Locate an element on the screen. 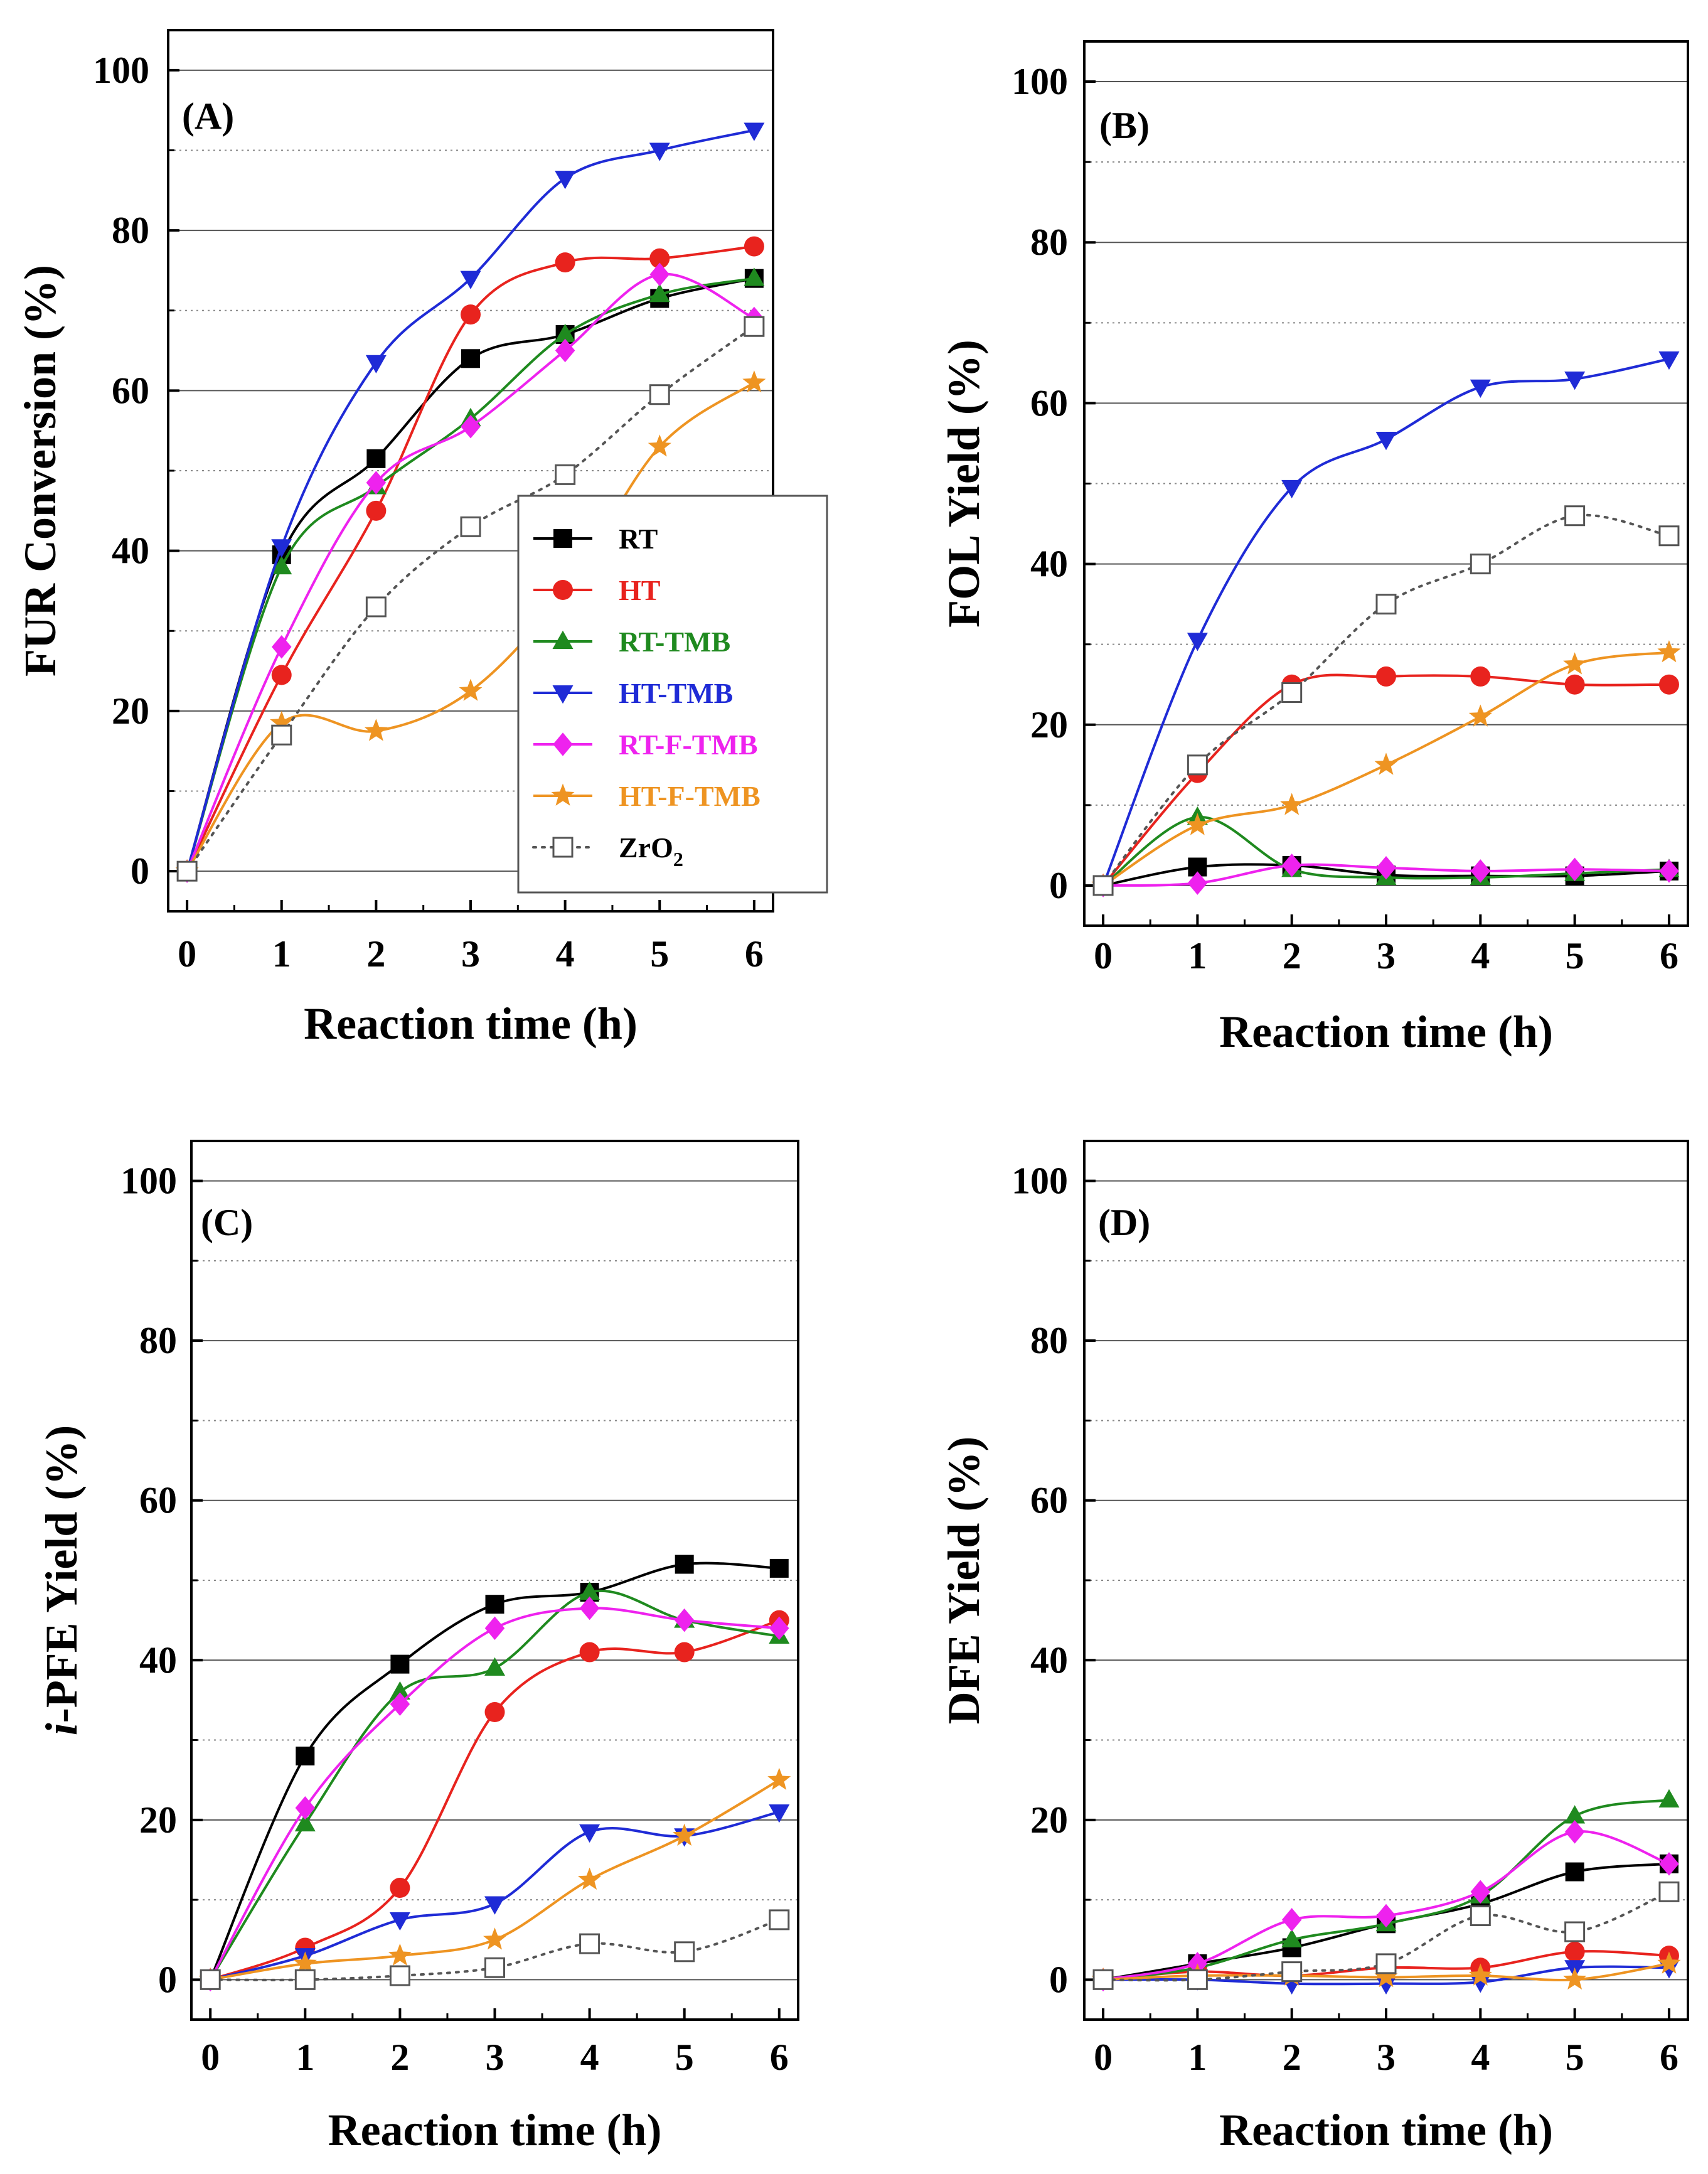 The image size is (1708, 2174). series-line is located at coordinates (470, 500).